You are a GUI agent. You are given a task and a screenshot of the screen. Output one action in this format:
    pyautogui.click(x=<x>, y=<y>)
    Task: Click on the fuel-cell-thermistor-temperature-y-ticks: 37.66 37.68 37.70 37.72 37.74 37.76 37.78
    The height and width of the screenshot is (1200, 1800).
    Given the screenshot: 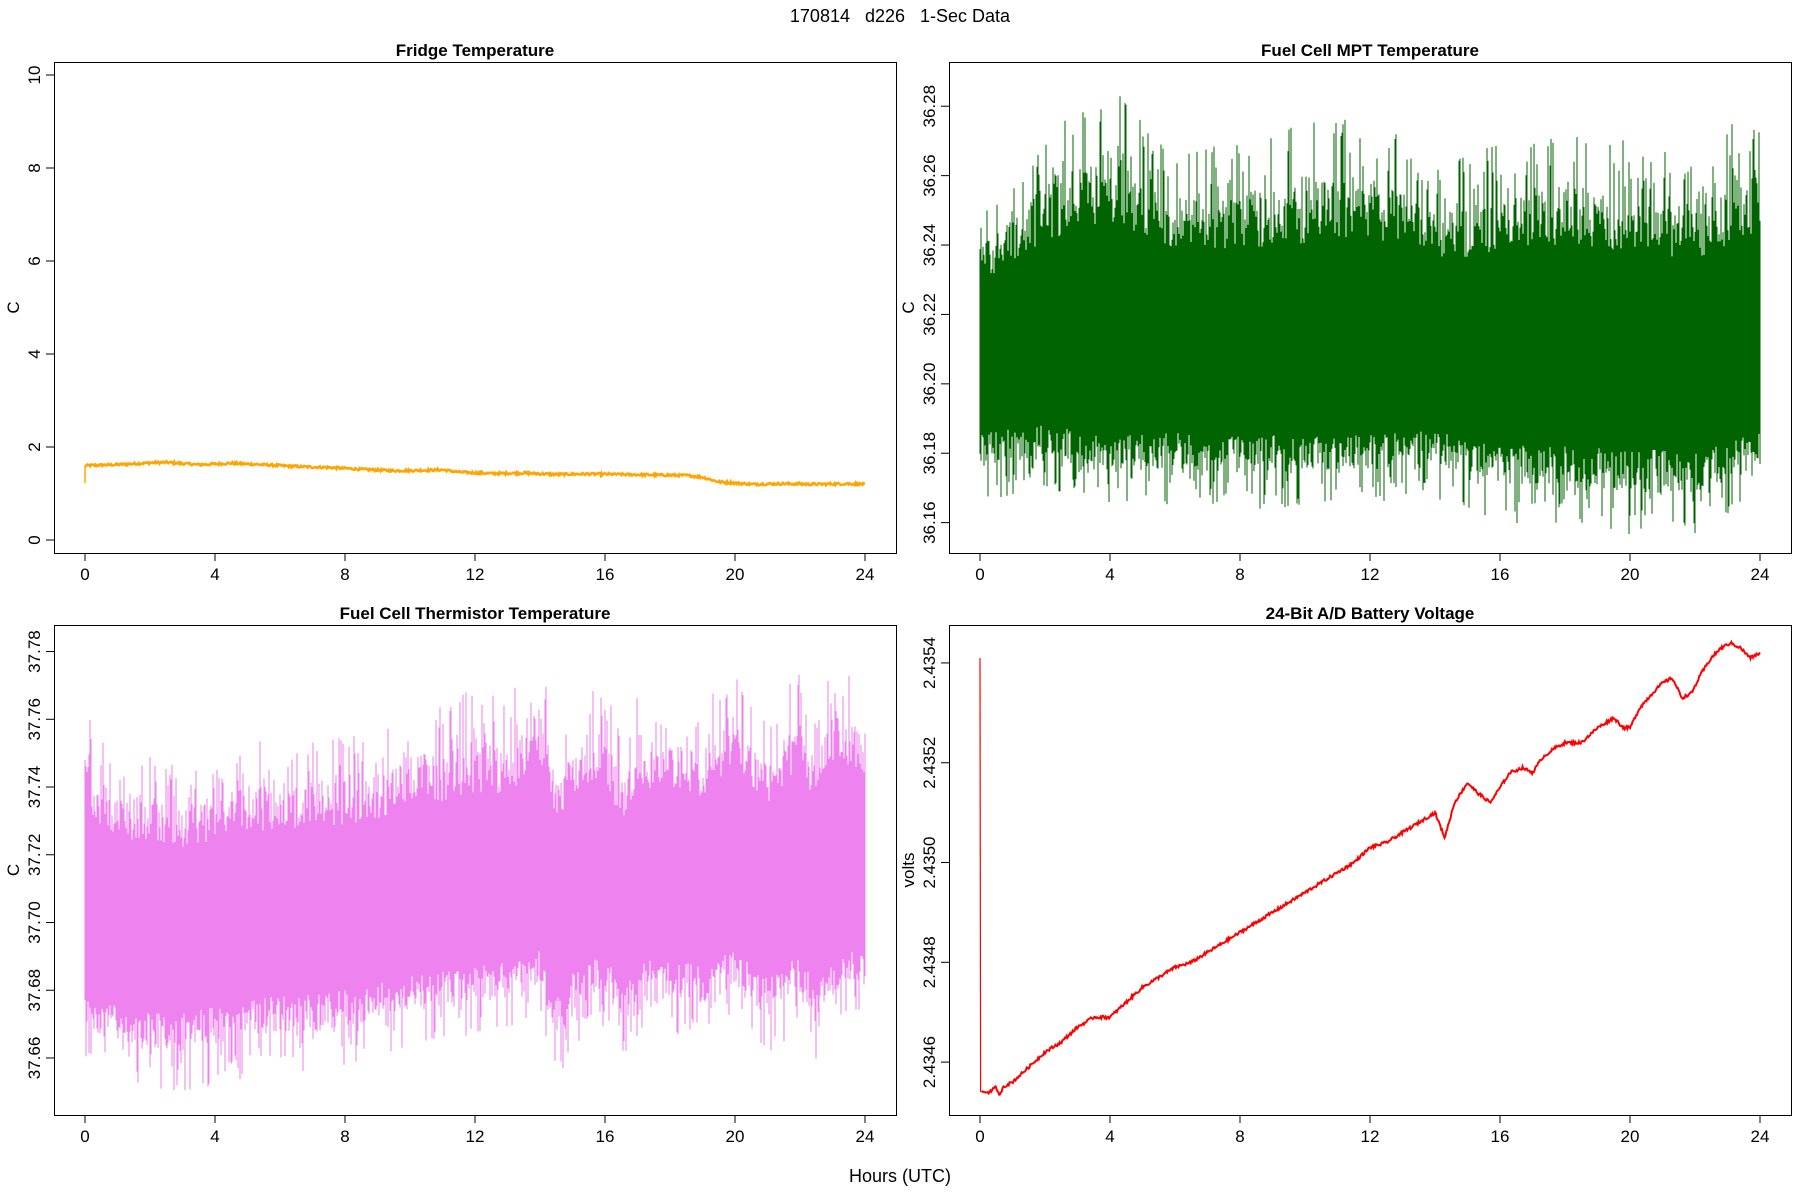 What is the action you would take?
    pyautogui.click(x=39, y=854)
    